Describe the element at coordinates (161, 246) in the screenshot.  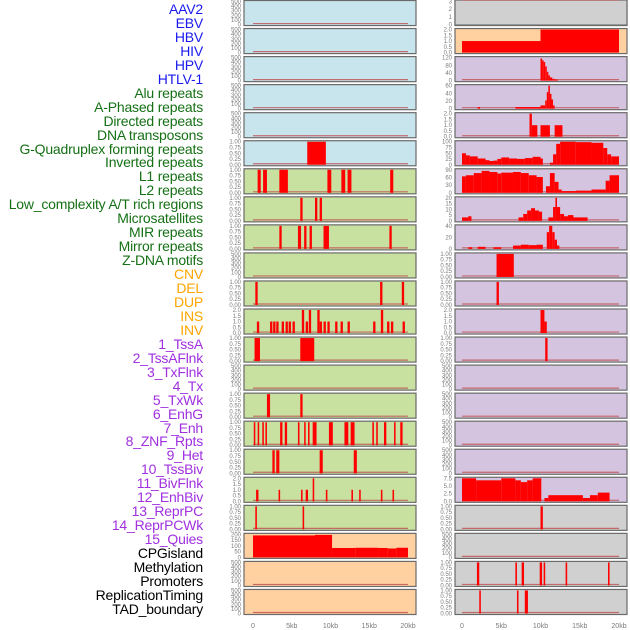
I see `track-label: Mirror repeats` at that location.